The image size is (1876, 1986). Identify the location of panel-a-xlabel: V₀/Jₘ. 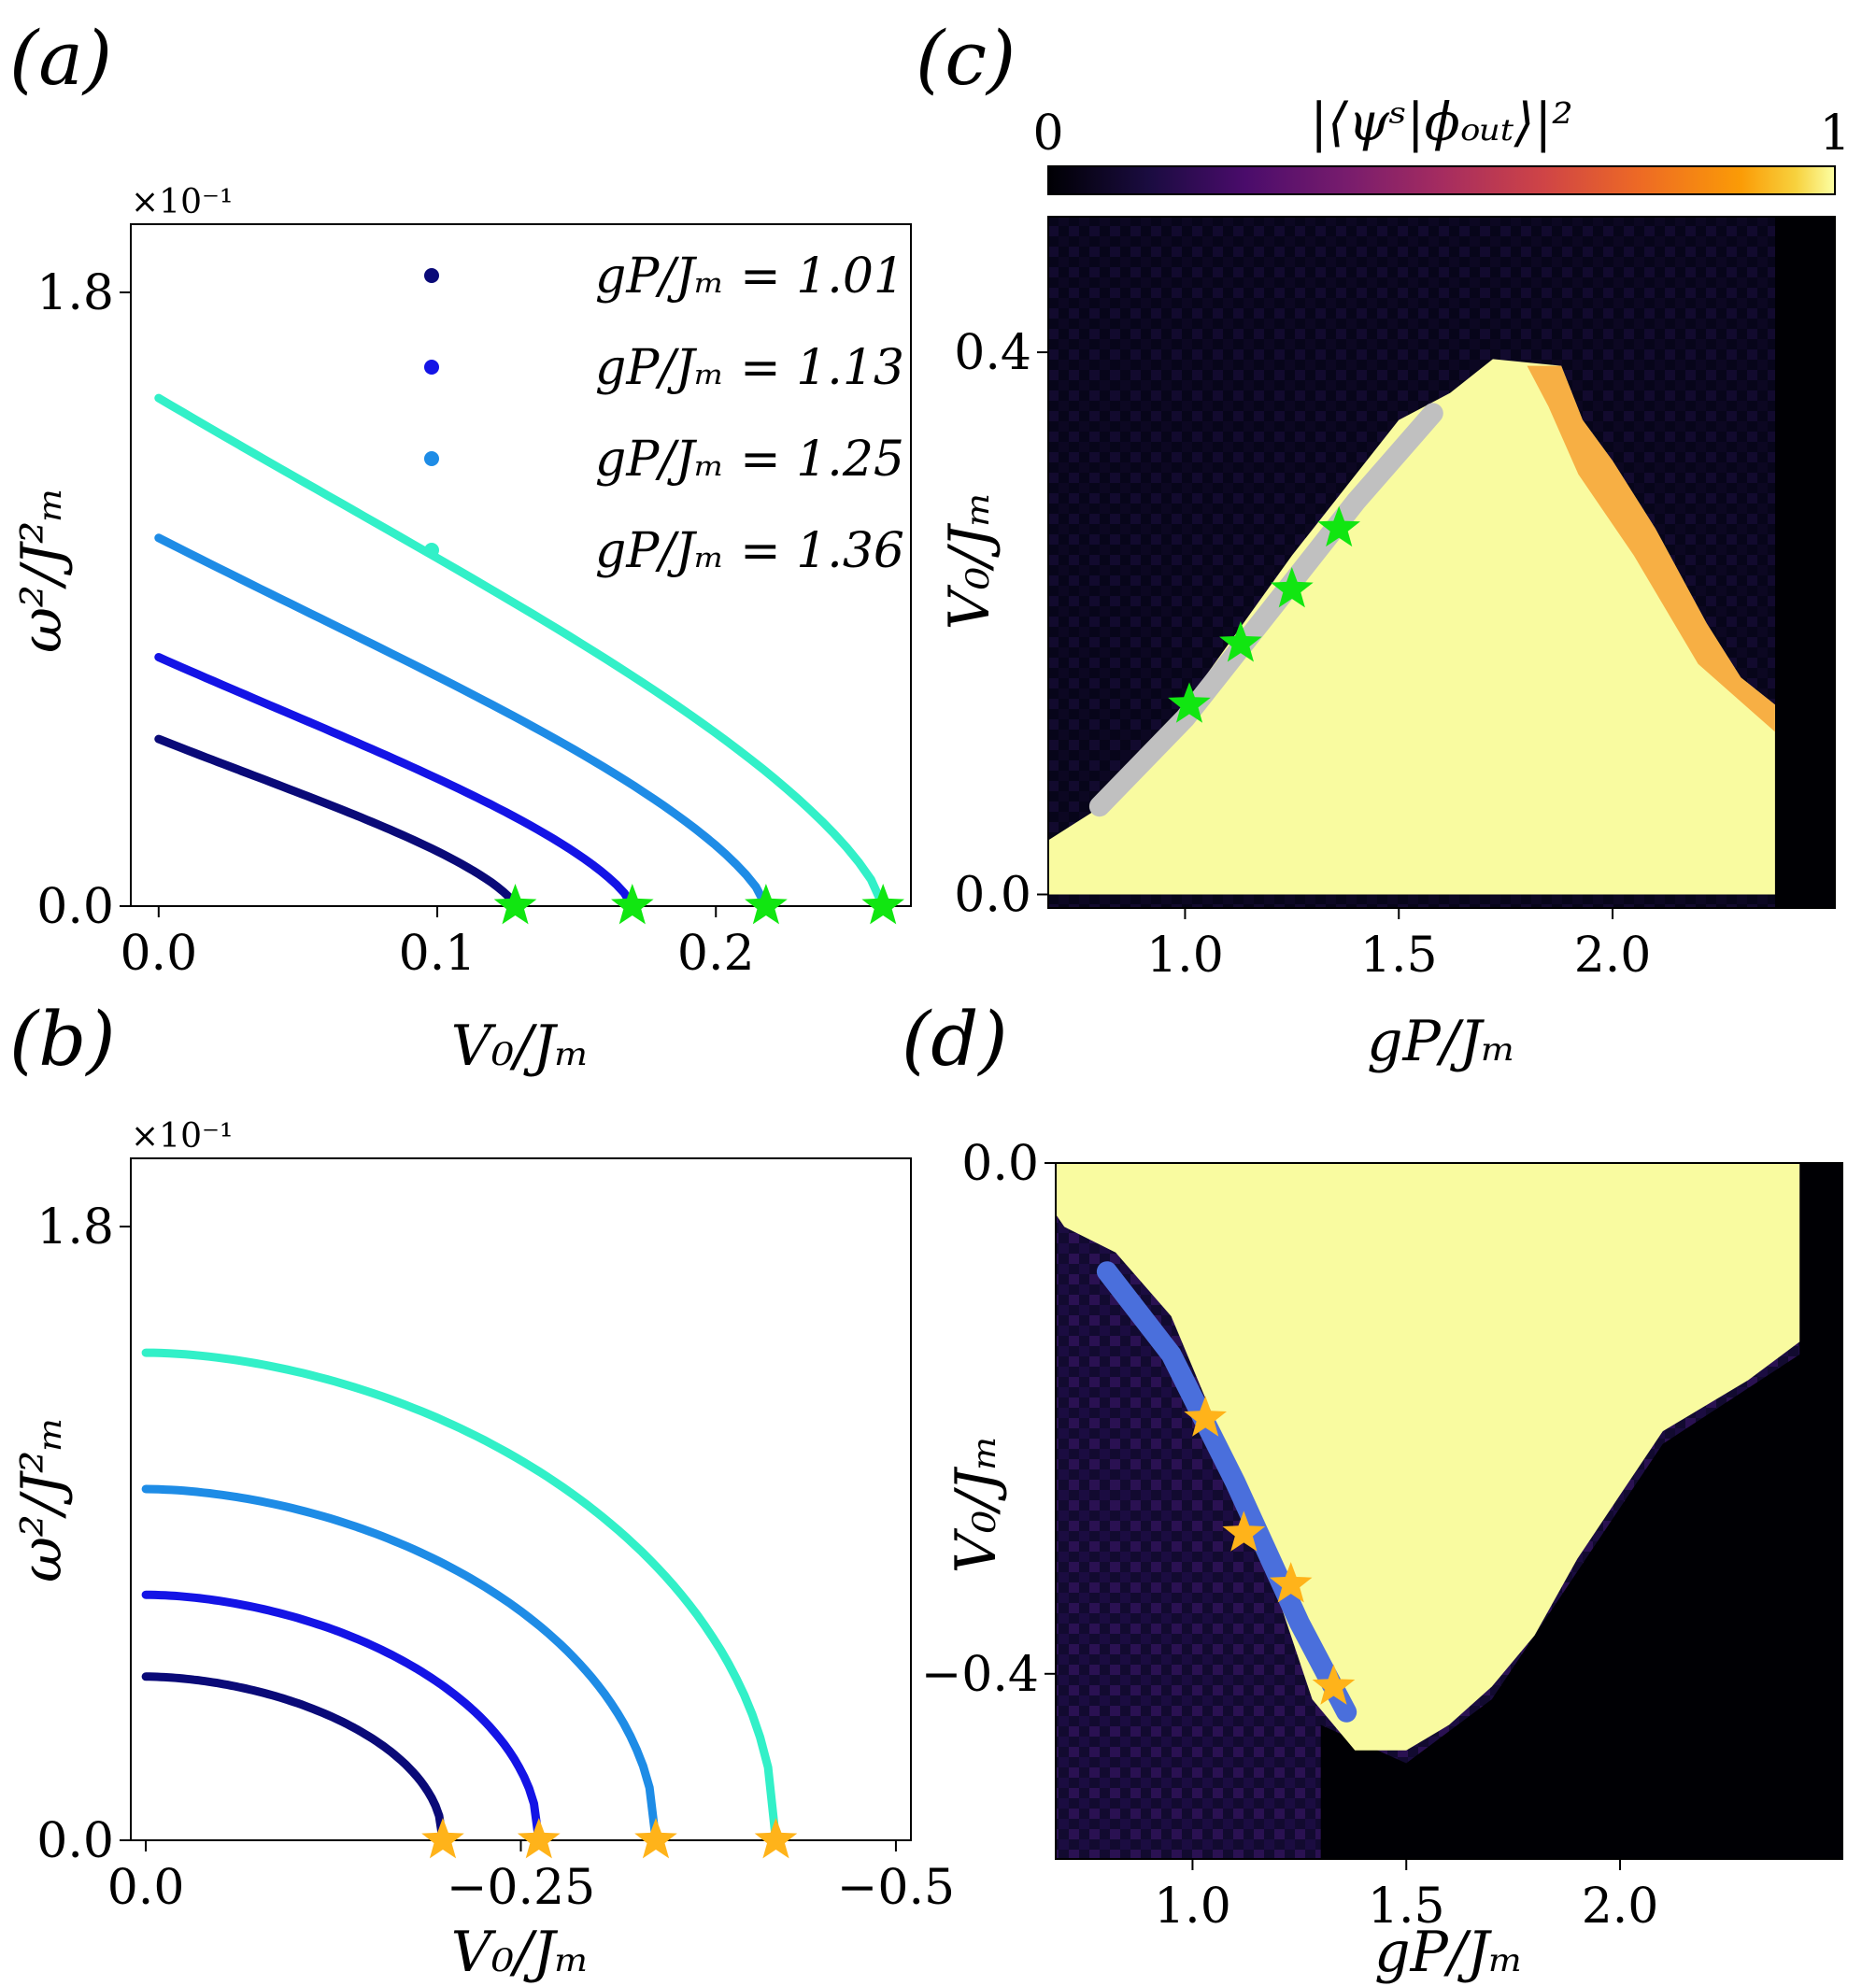
(520, 1047).